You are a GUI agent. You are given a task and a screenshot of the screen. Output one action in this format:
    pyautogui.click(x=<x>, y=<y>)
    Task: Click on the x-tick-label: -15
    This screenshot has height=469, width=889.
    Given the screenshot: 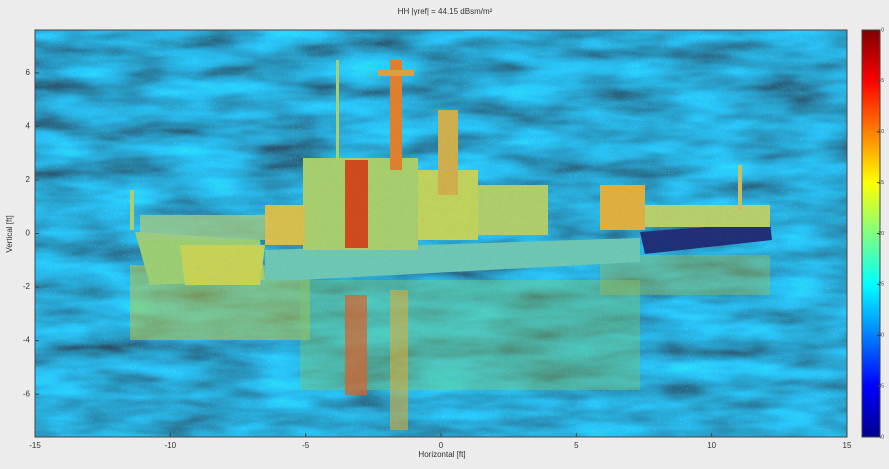 What is the action you would take?
    pyautogui.click(x=35, y=445)
    